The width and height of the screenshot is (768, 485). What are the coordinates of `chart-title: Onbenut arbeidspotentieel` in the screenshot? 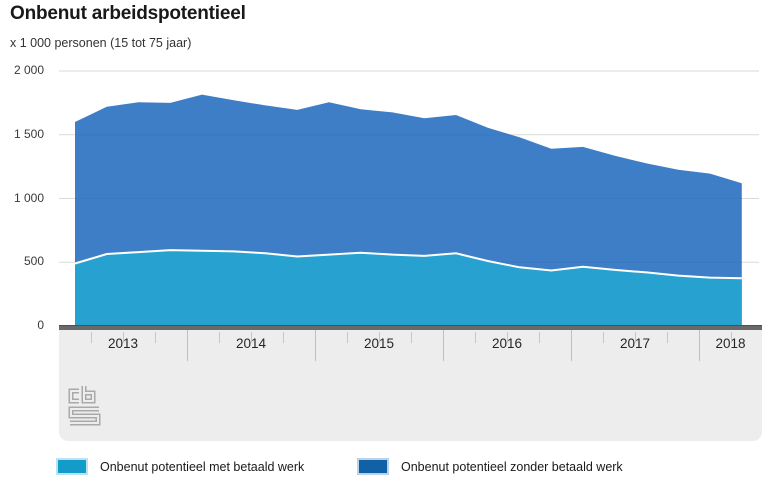 It's located at (128, 13).